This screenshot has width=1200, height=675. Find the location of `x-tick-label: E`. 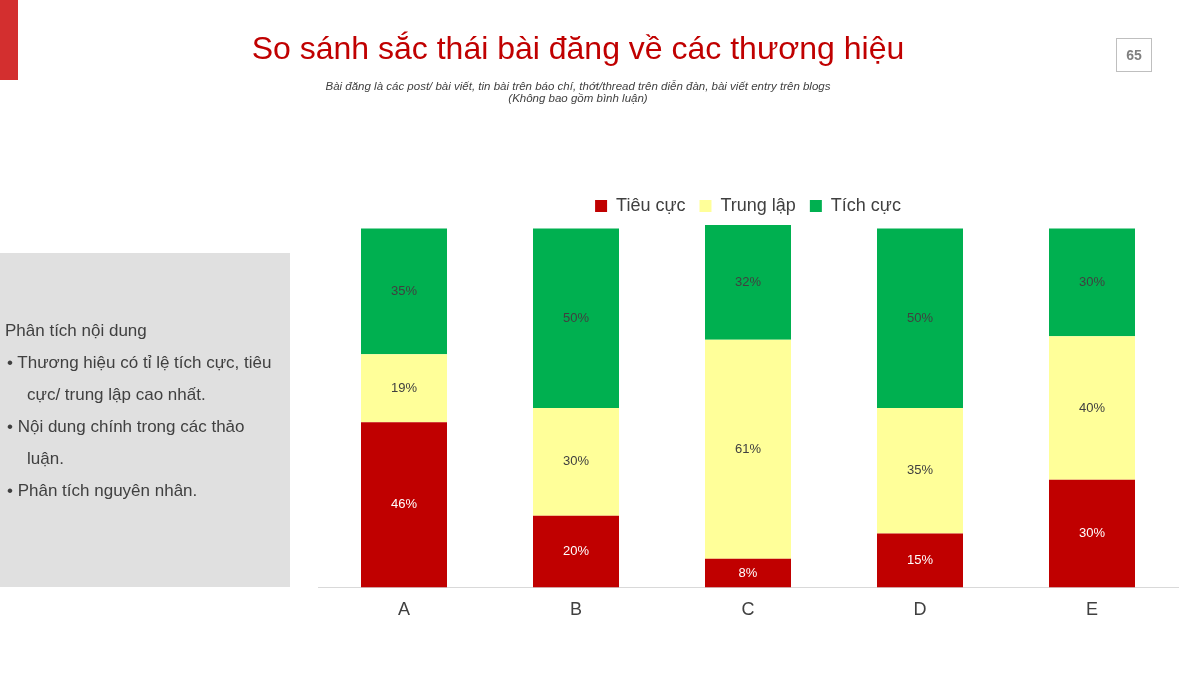

x-tick-label: E is located at coordinates (1092, 609).